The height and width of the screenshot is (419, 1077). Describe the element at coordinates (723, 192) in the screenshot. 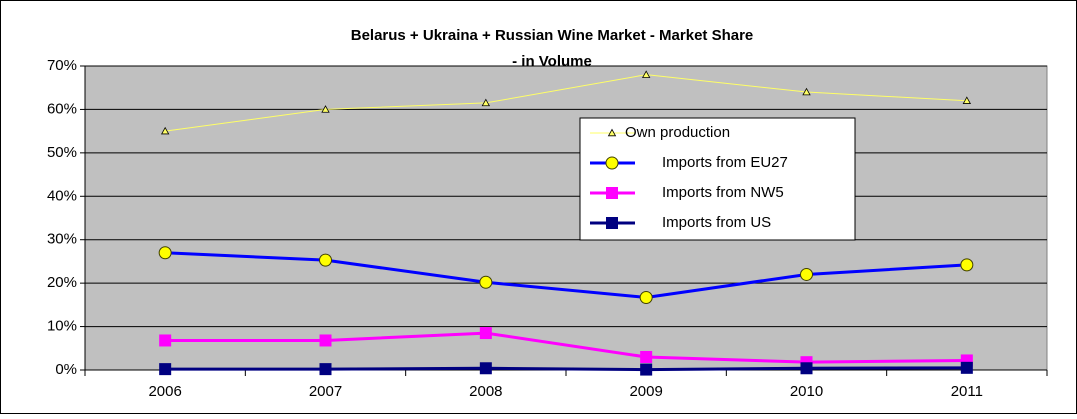

I see `legend-label: Imports from NW5` at that location.